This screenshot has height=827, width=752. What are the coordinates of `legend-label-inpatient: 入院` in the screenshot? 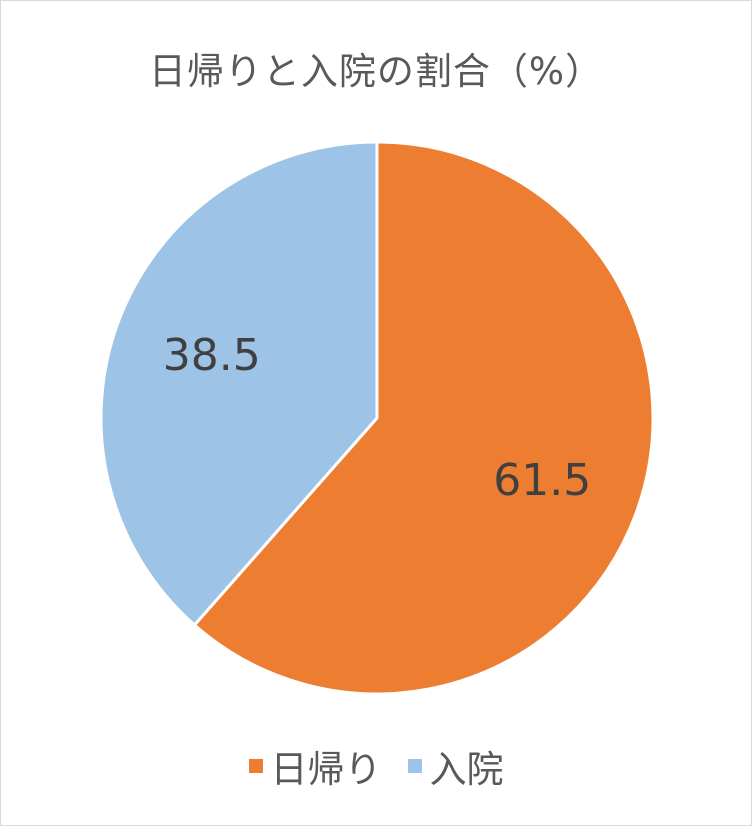 It's located at (466, 769).